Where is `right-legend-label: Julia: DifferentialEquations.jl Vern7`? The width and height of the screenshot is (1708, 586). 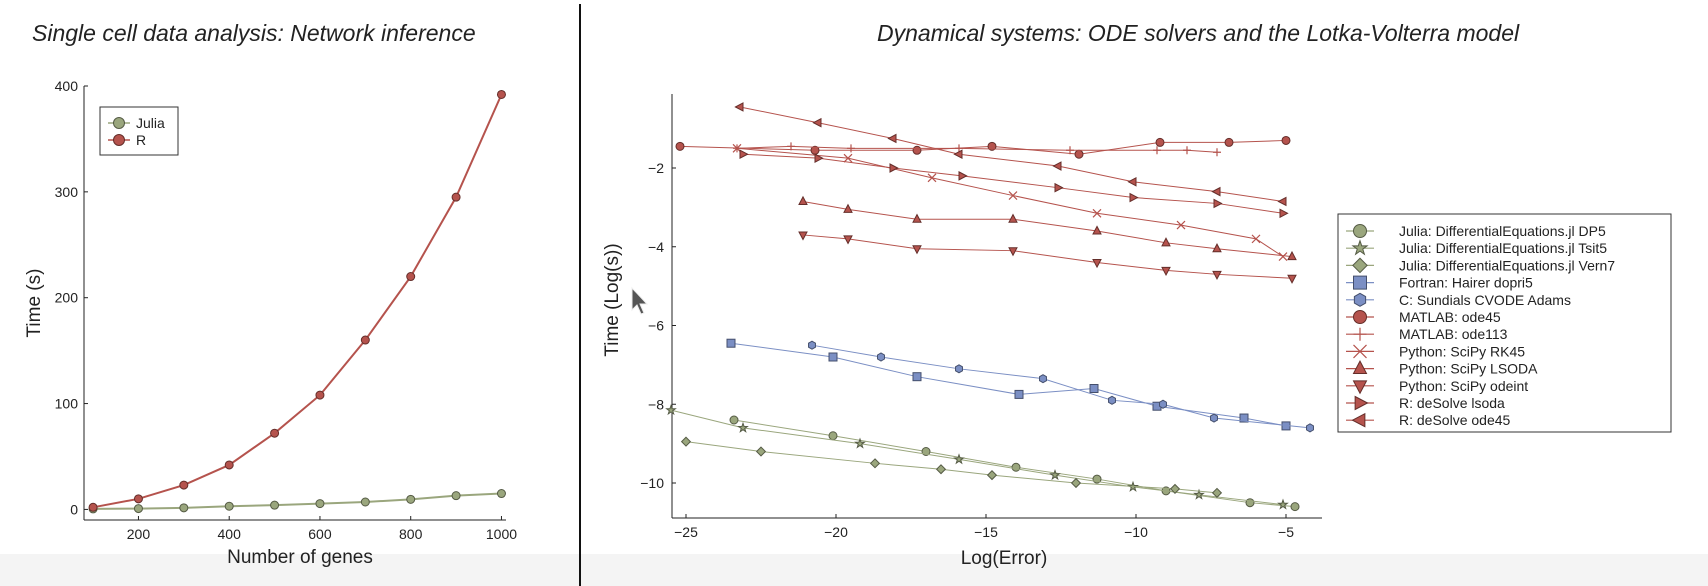
right-legend-label: Julia: DifferentialEquations.jl Vern7 is located at coordinates (1507, 265).